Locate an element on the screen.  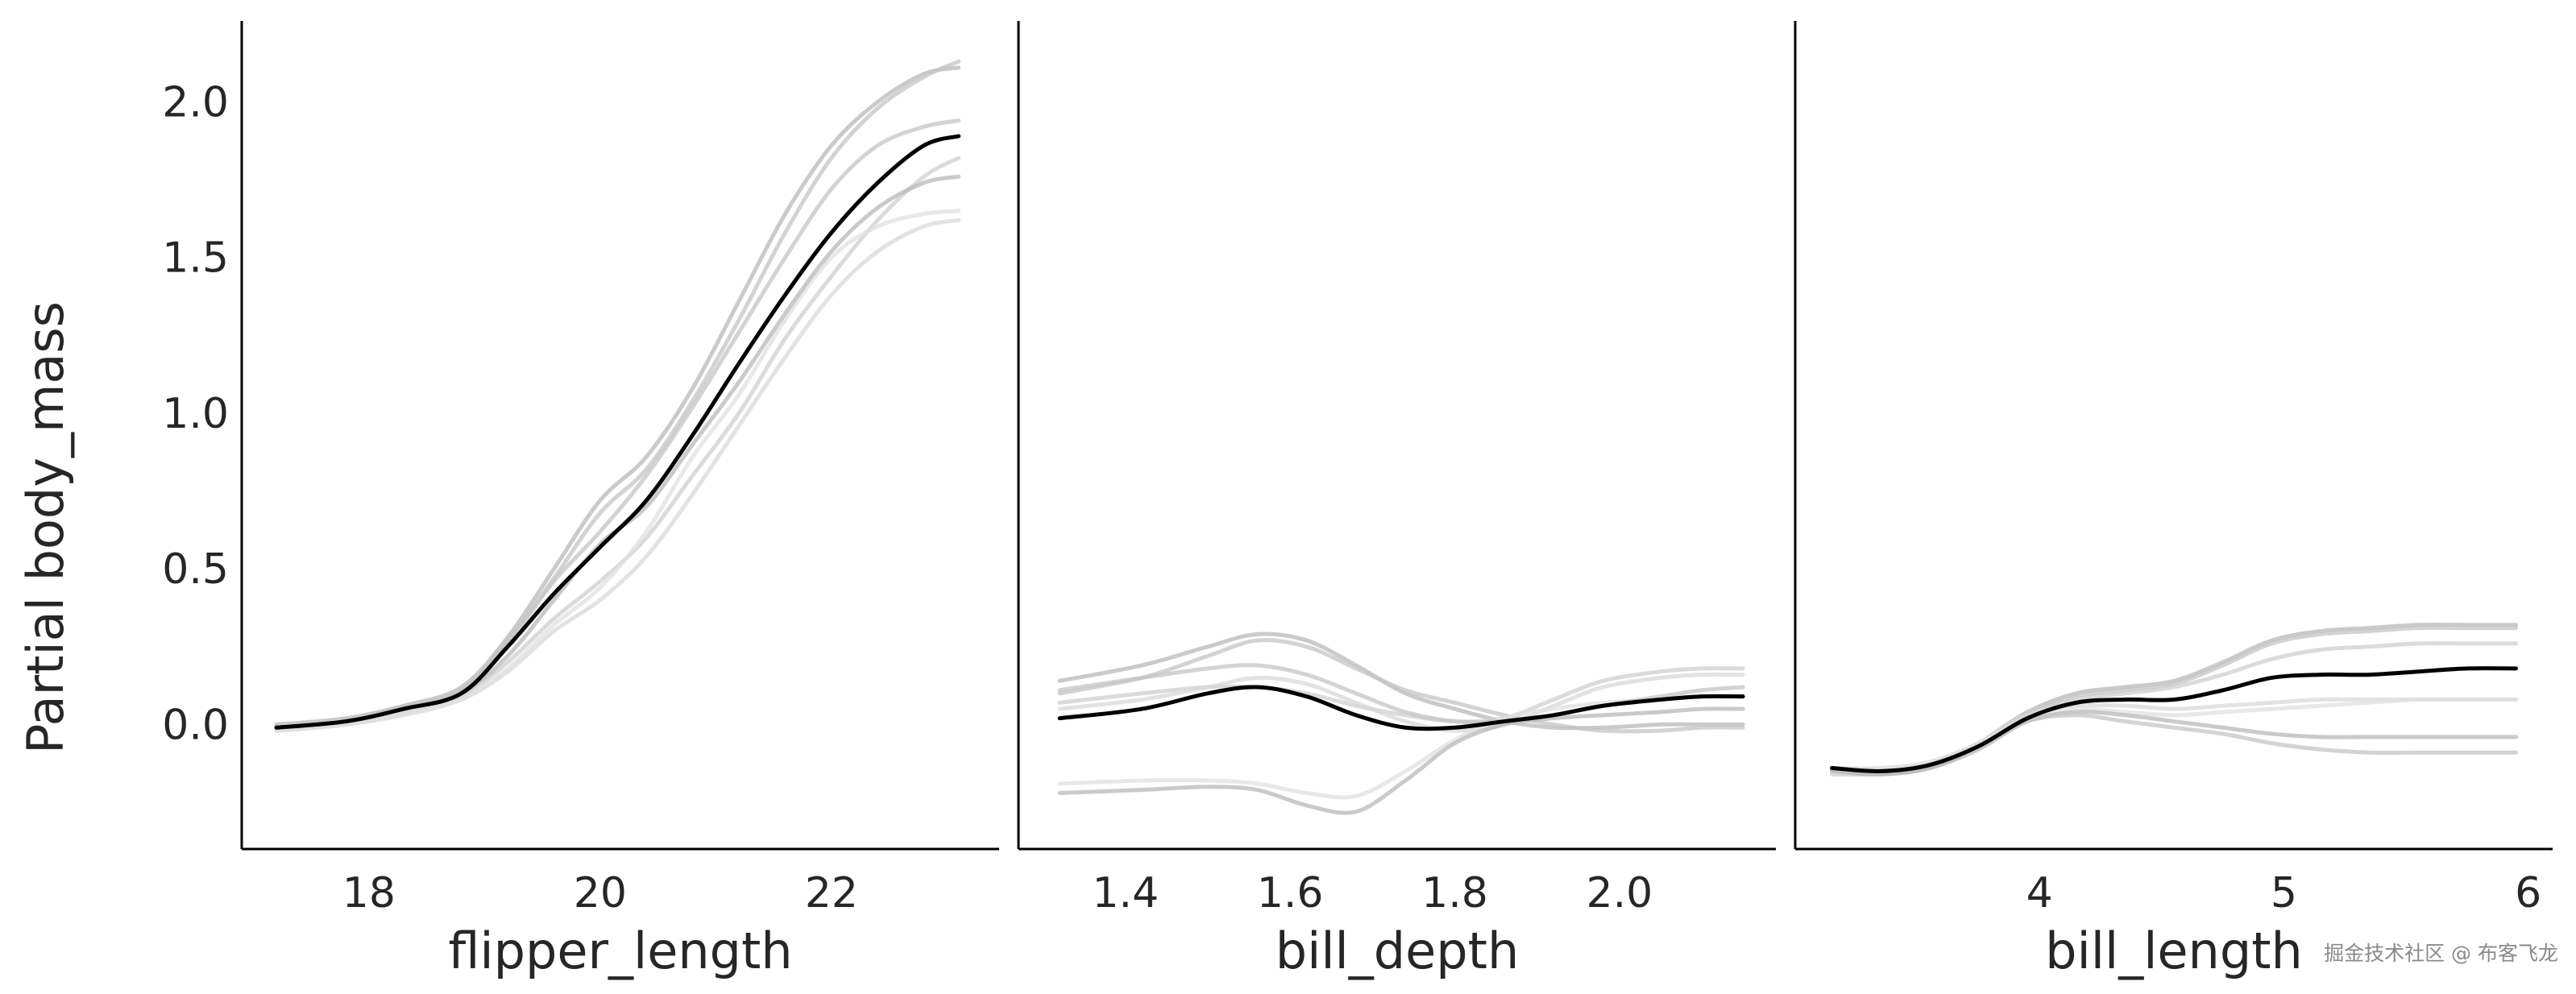
y-axis-label: Partial body_mass is located at coordinates (45, 527).